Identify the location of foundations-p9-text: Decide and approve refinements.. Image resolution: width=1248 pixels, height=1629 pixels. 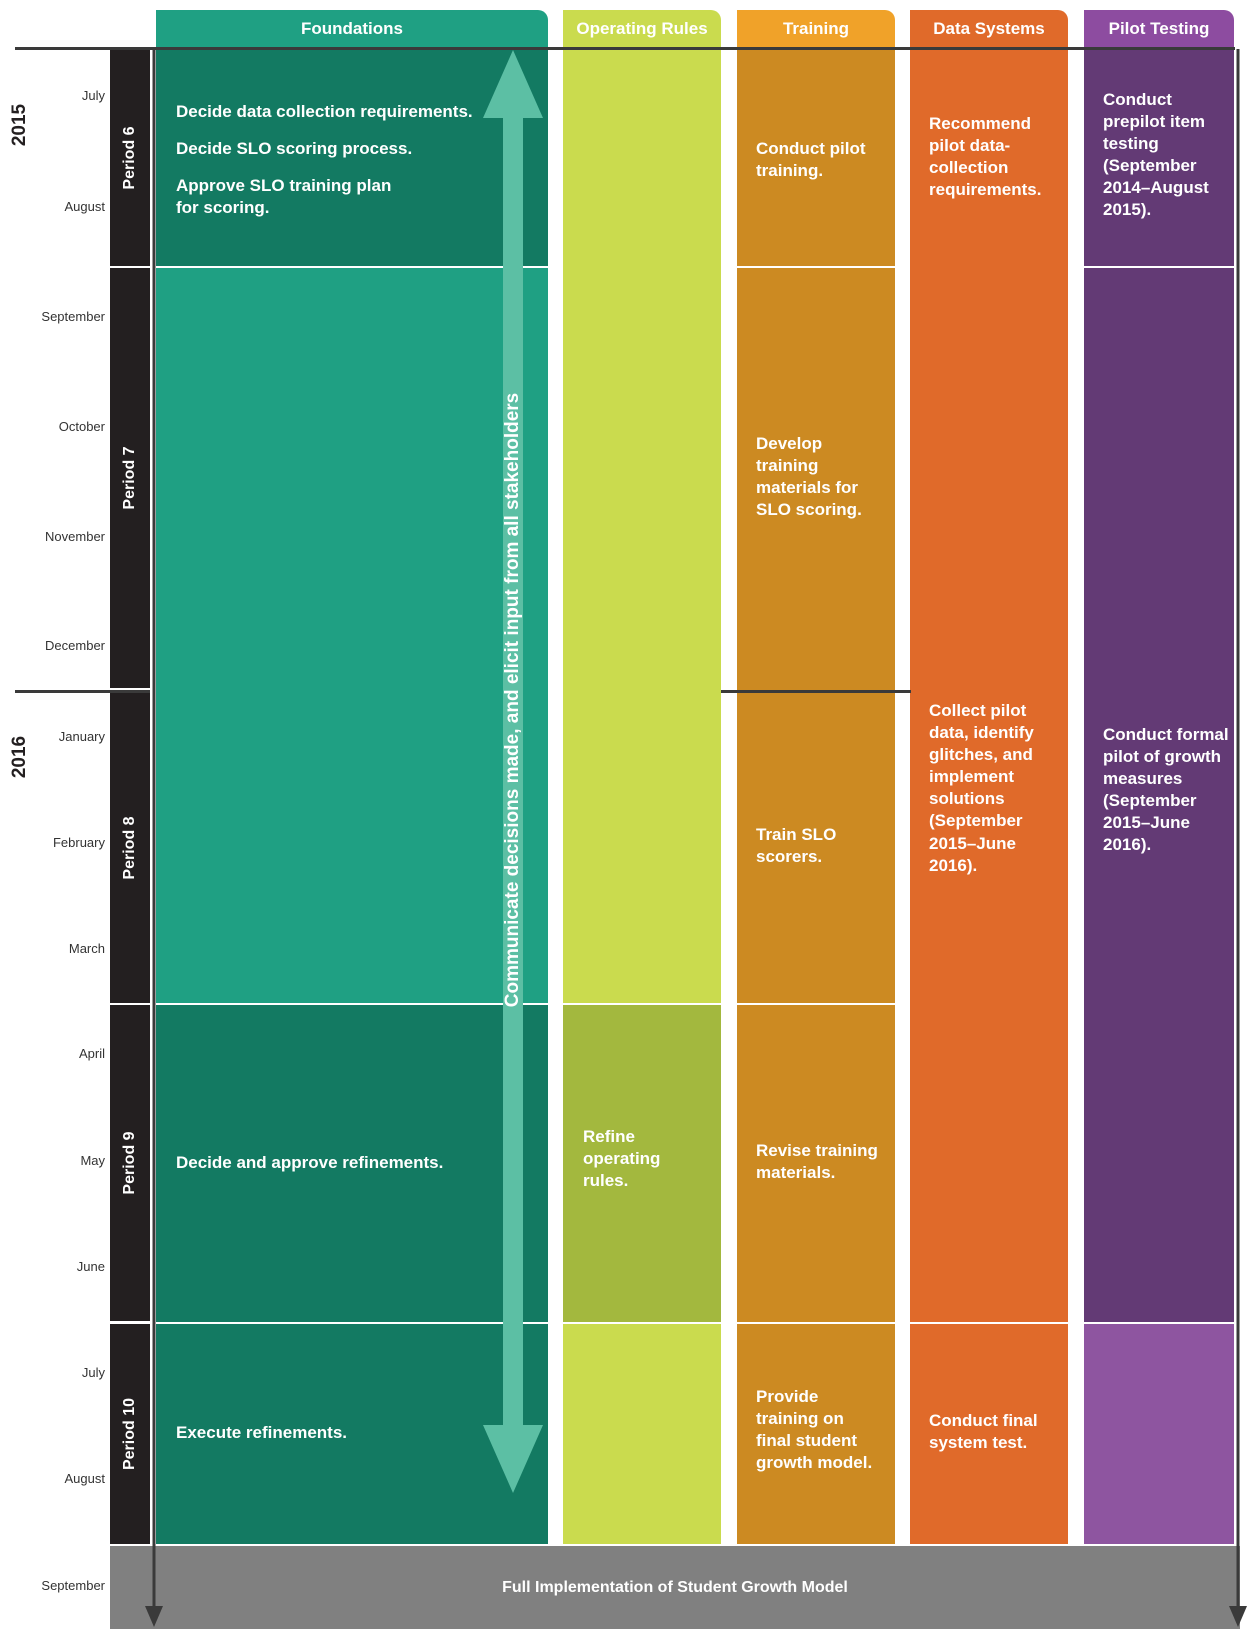
(310, 1162).